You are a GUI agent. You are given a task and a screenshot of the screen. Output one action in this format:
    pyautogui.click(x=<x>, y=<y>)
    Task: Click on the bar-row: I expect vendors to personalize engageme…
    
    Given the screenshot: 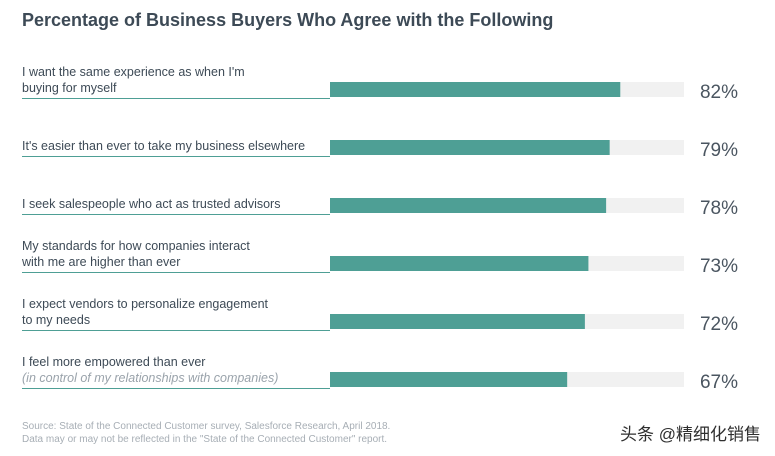 What is the action you would take?
    pyautogui.click(x=380, y=316)
    